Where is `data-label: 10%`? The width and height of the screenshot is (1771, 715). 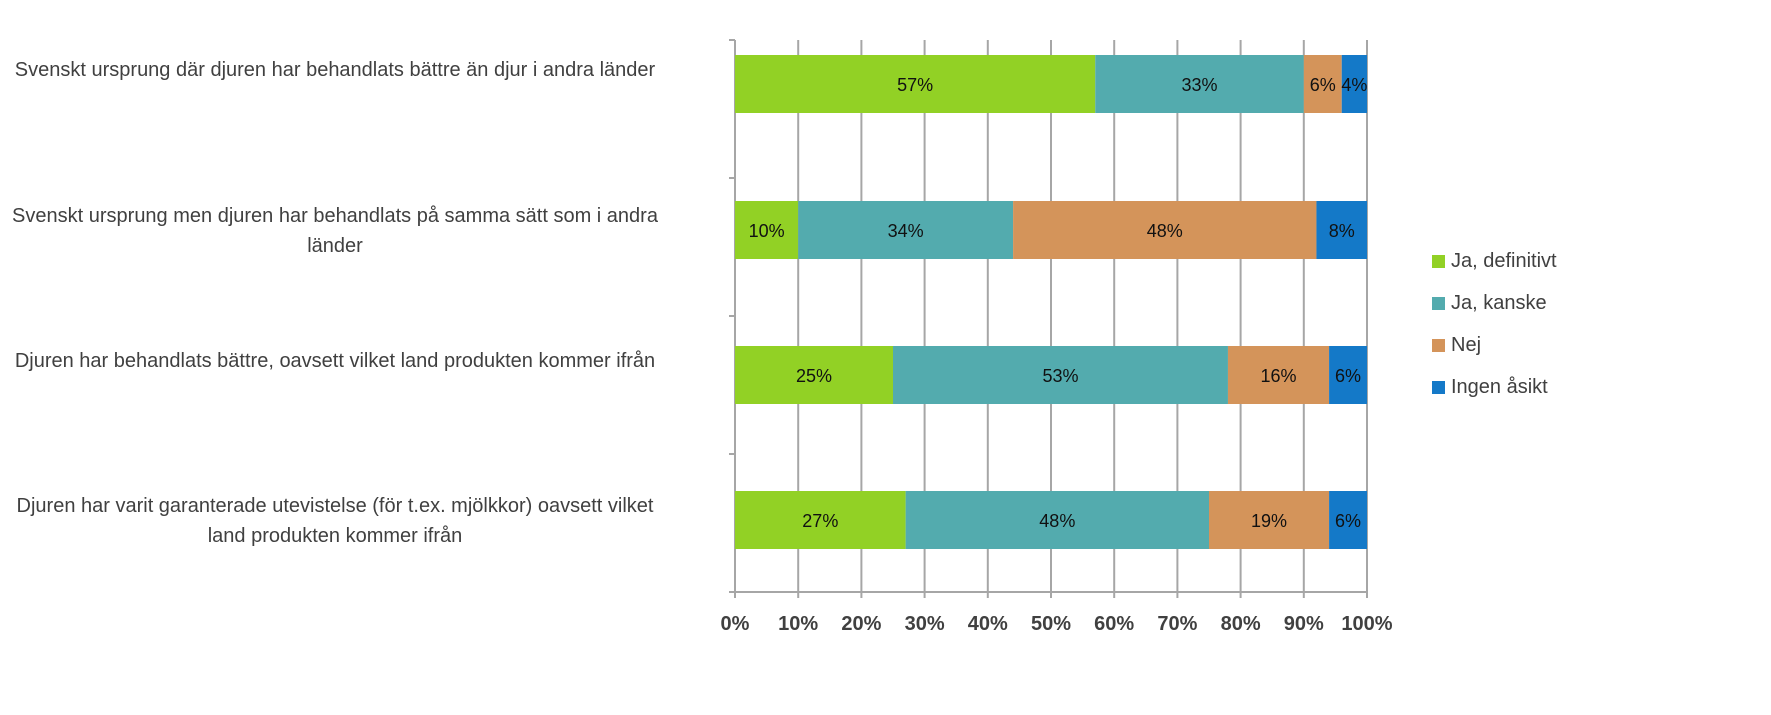 data-label: 10% is located at coordinates (767, 231).